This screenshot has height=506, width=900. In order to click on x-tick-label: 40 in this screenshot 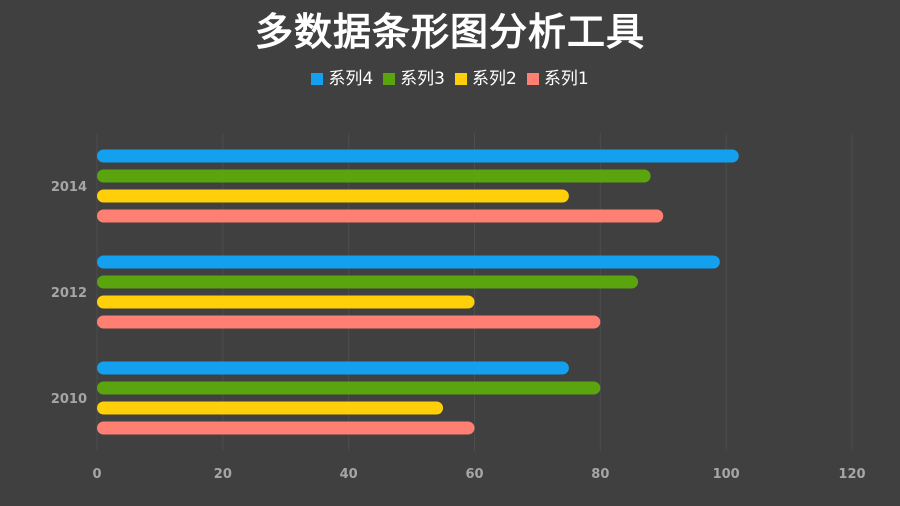, I will do `click(349, 474)`.